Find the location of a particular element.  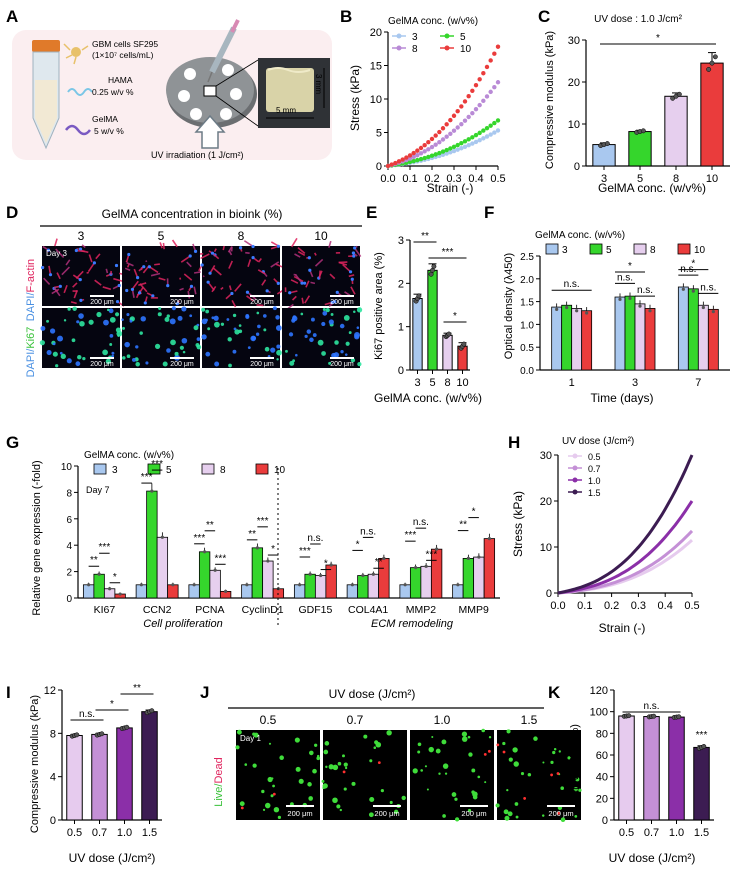

y-tick-label: 30 is located at coordinates (546, 456).